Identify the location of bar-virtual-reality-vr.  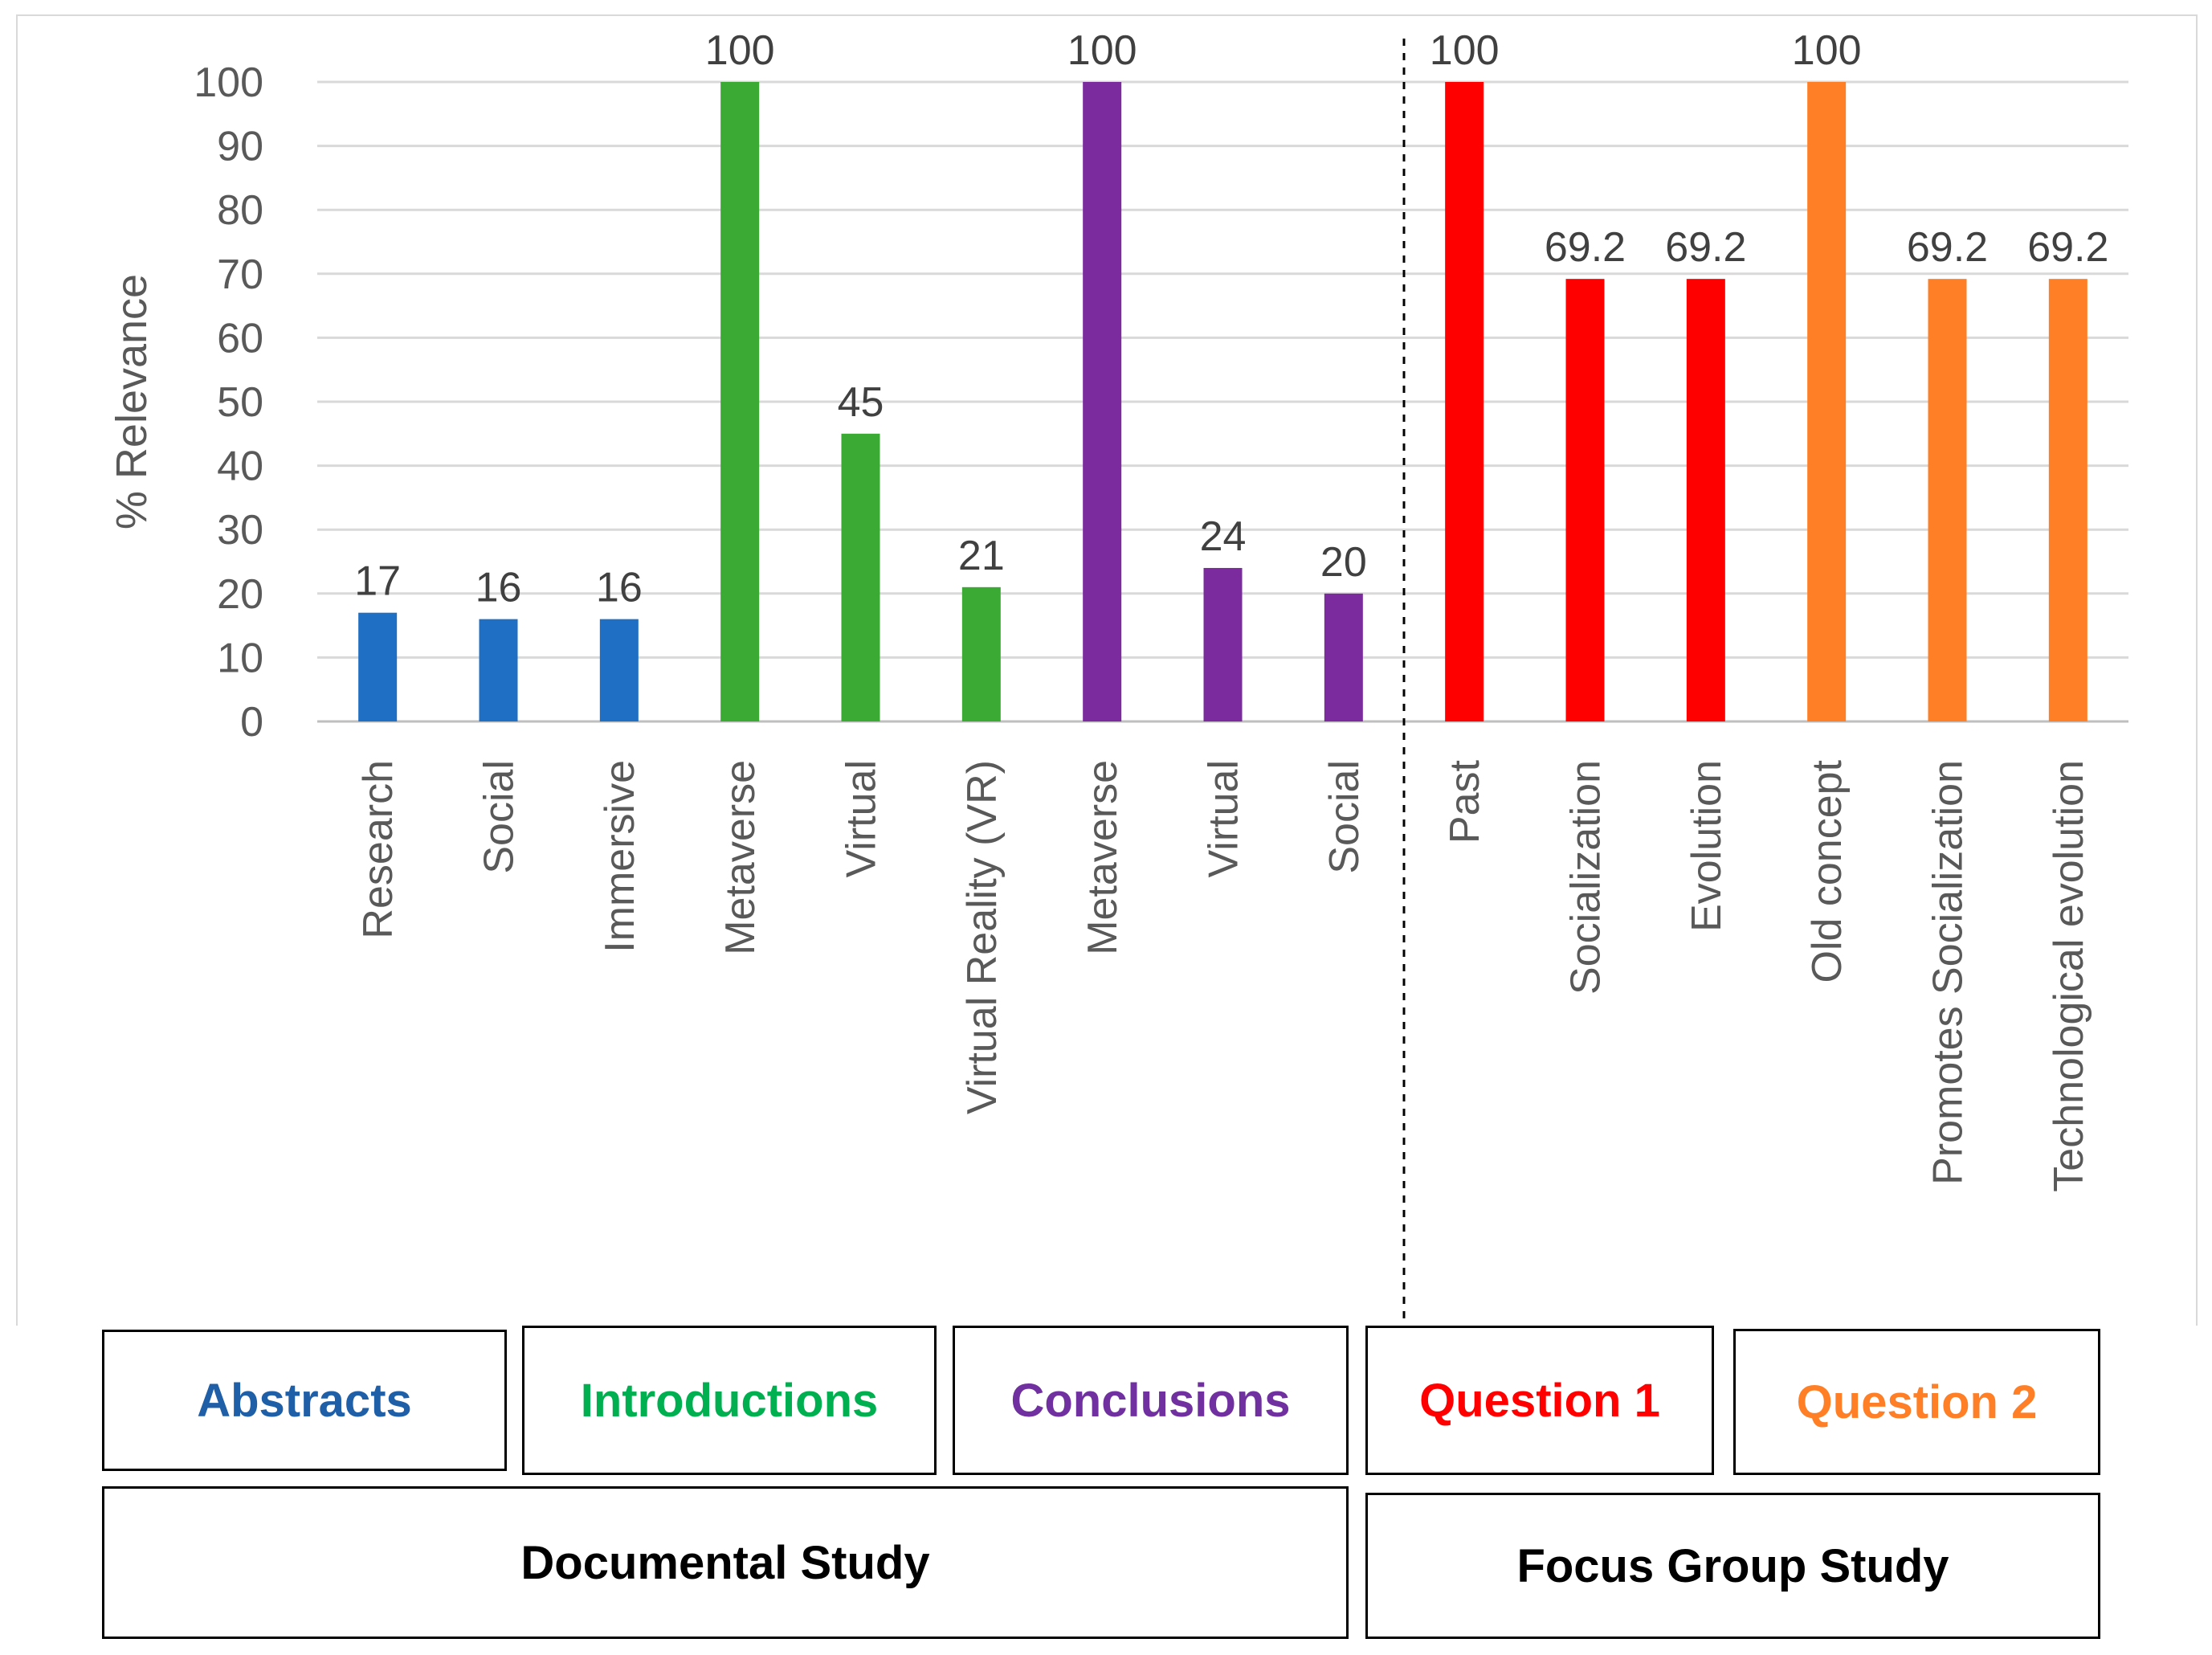
(981, 654).